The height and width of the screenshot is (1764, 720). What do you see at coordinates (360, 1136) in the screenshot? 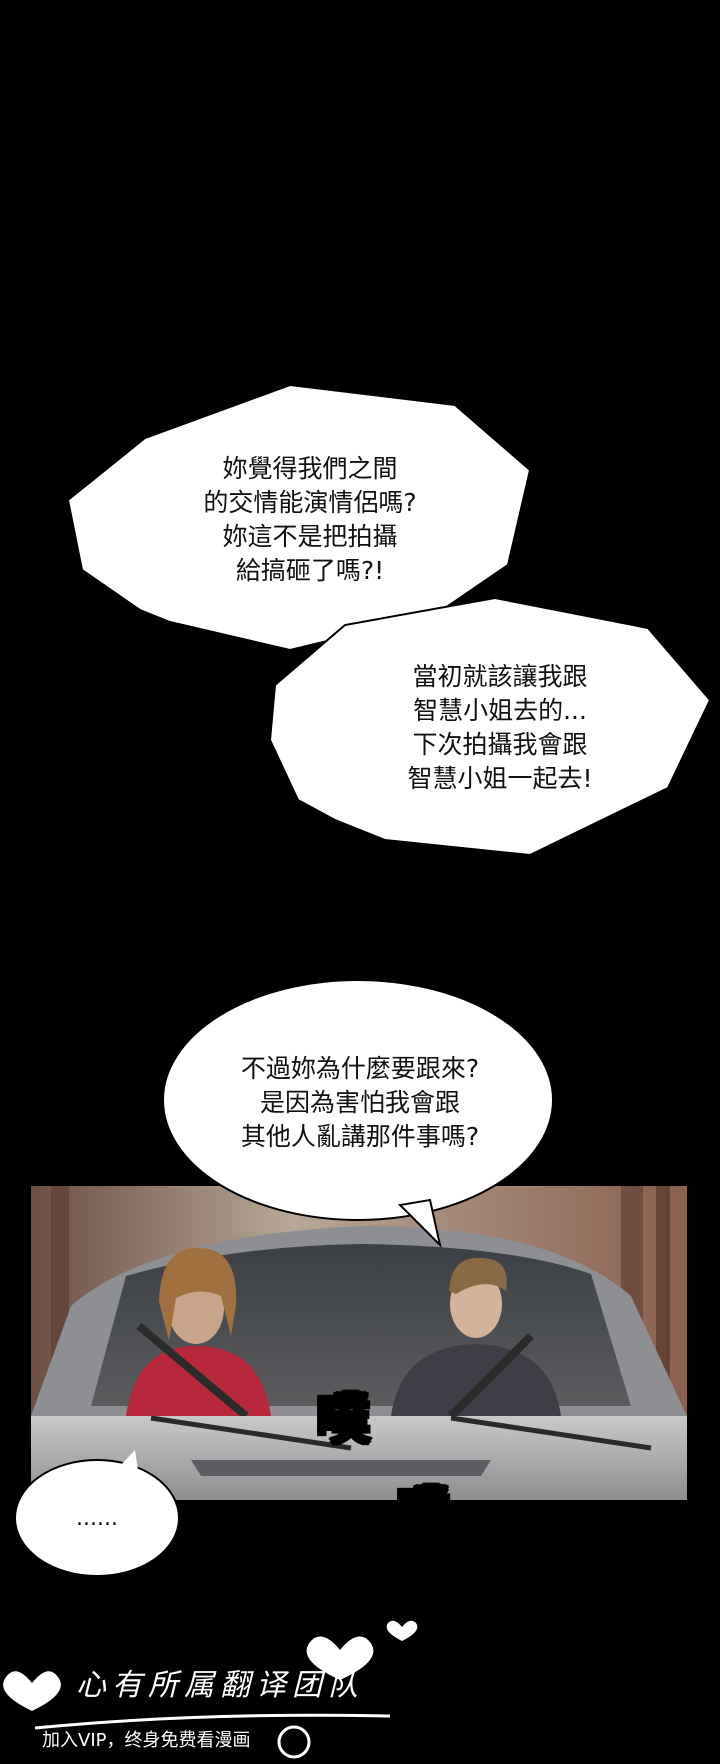
I see `bubble-line: 其他人亂講那件事嗎?` at bounding box center [360, 1136].